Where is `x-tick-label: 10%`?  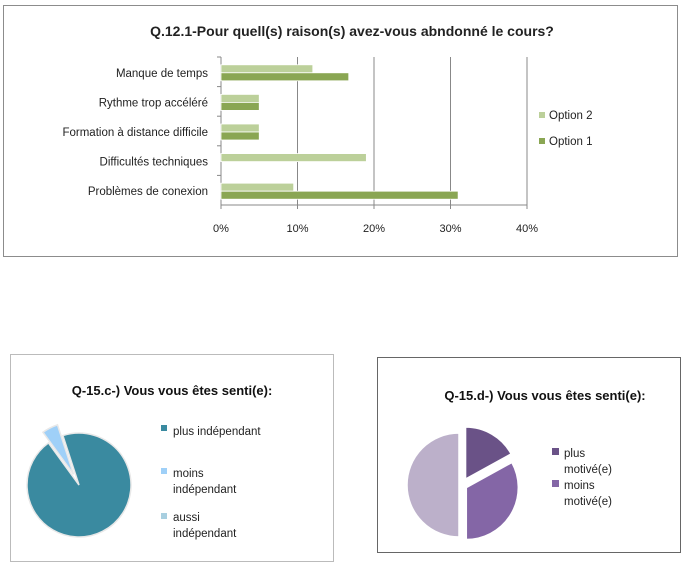
x-tick-label: 10% is located at coordinates (297, 229).